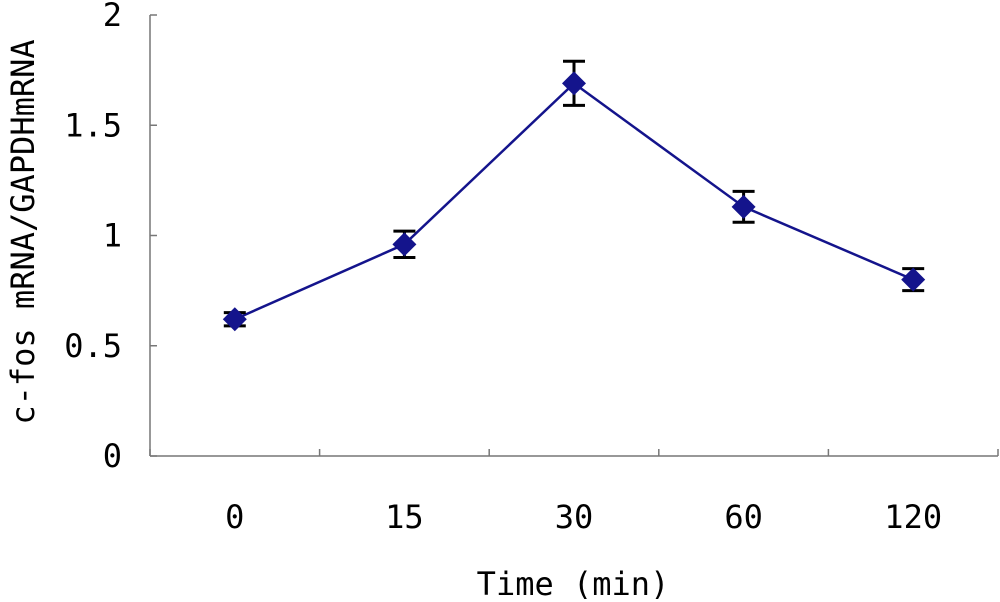  Describe the element at coordinates (574, 492) in the screenshot. I see `x-axis-ticks: 0 15 30 60 120` at that location.